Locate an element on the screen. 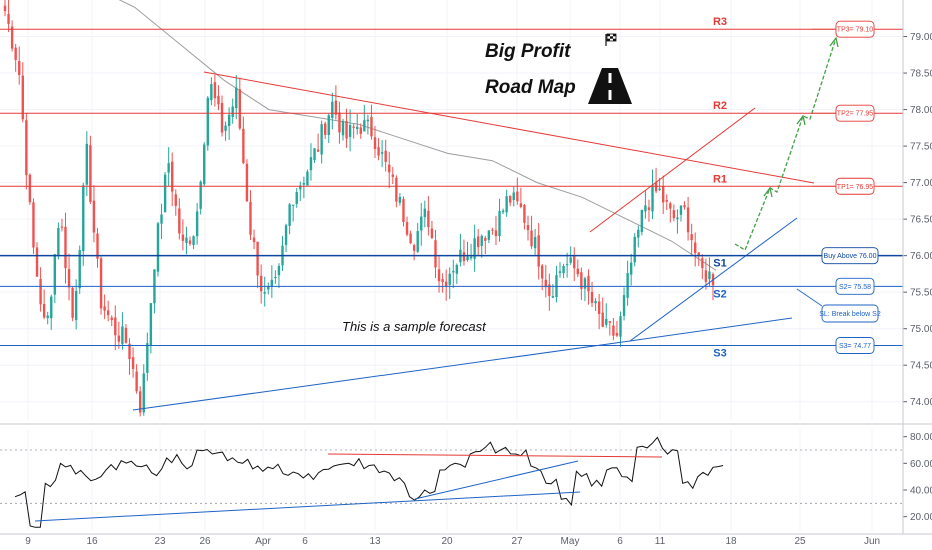  chart-title-line2: Road Map is located at coordinates (530, 87).